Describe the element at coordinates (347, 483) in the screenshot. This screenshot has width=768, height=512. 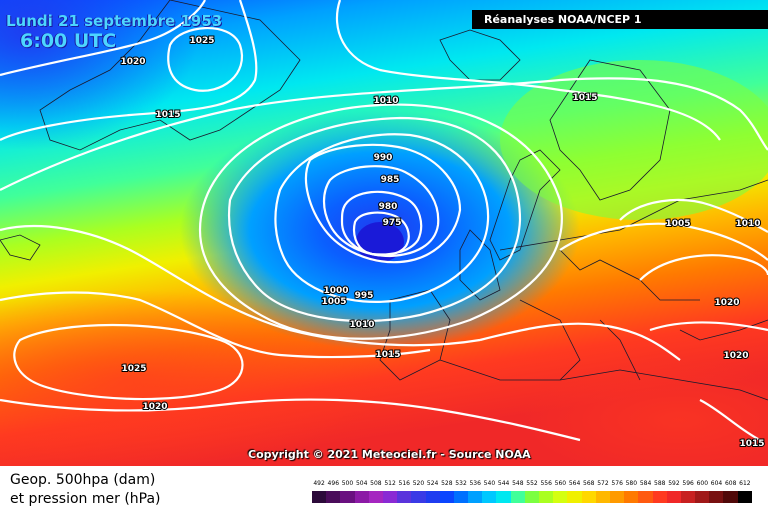
I see `colorbar-tick-label: 500` at that location.